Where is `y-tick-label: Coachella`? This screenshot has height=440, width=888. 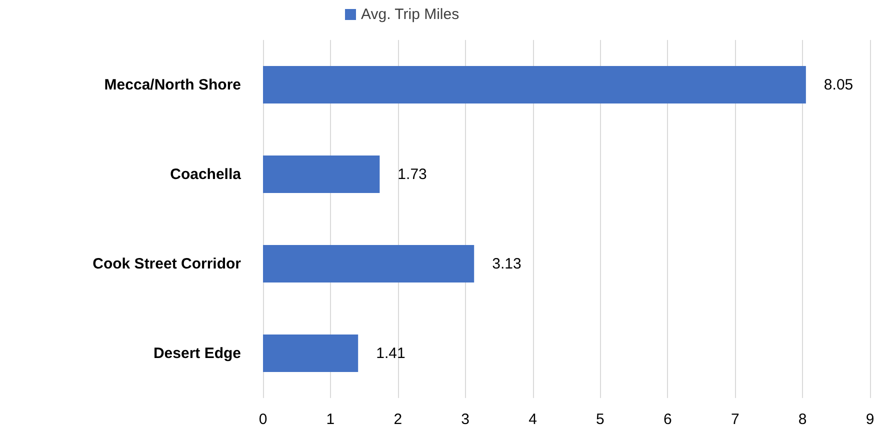 y-tick-label: Coachella is located at coordinates (206, 174).